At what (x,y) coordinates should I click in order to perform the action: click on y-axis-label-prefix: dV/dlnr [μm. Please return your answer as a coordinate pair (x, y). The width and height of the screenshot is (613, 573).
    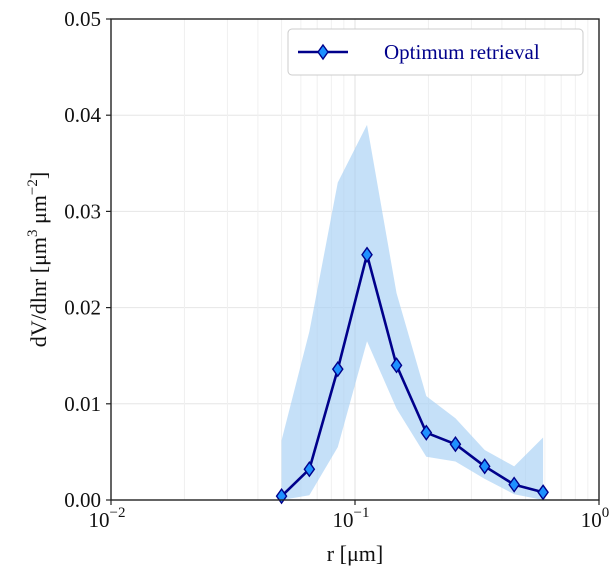
    Looking at the image, I should click on (38, 292).